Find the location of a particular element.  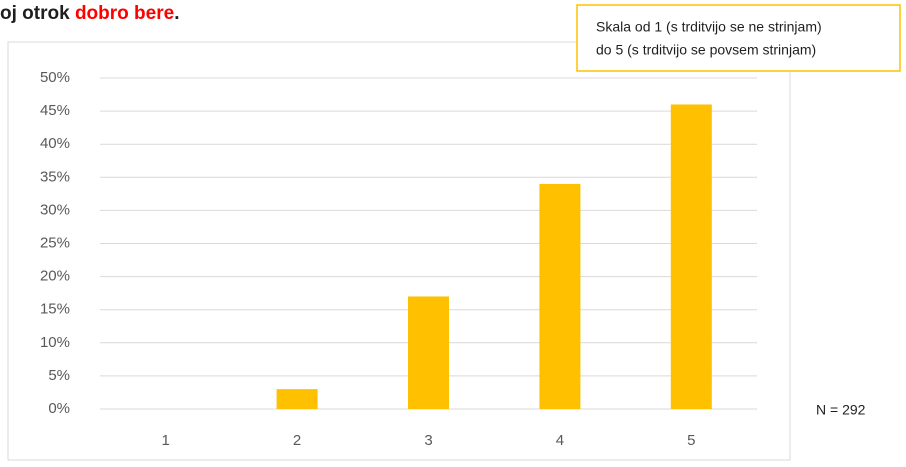

y-tick-label: 5% is located at coordinates (59, 375).